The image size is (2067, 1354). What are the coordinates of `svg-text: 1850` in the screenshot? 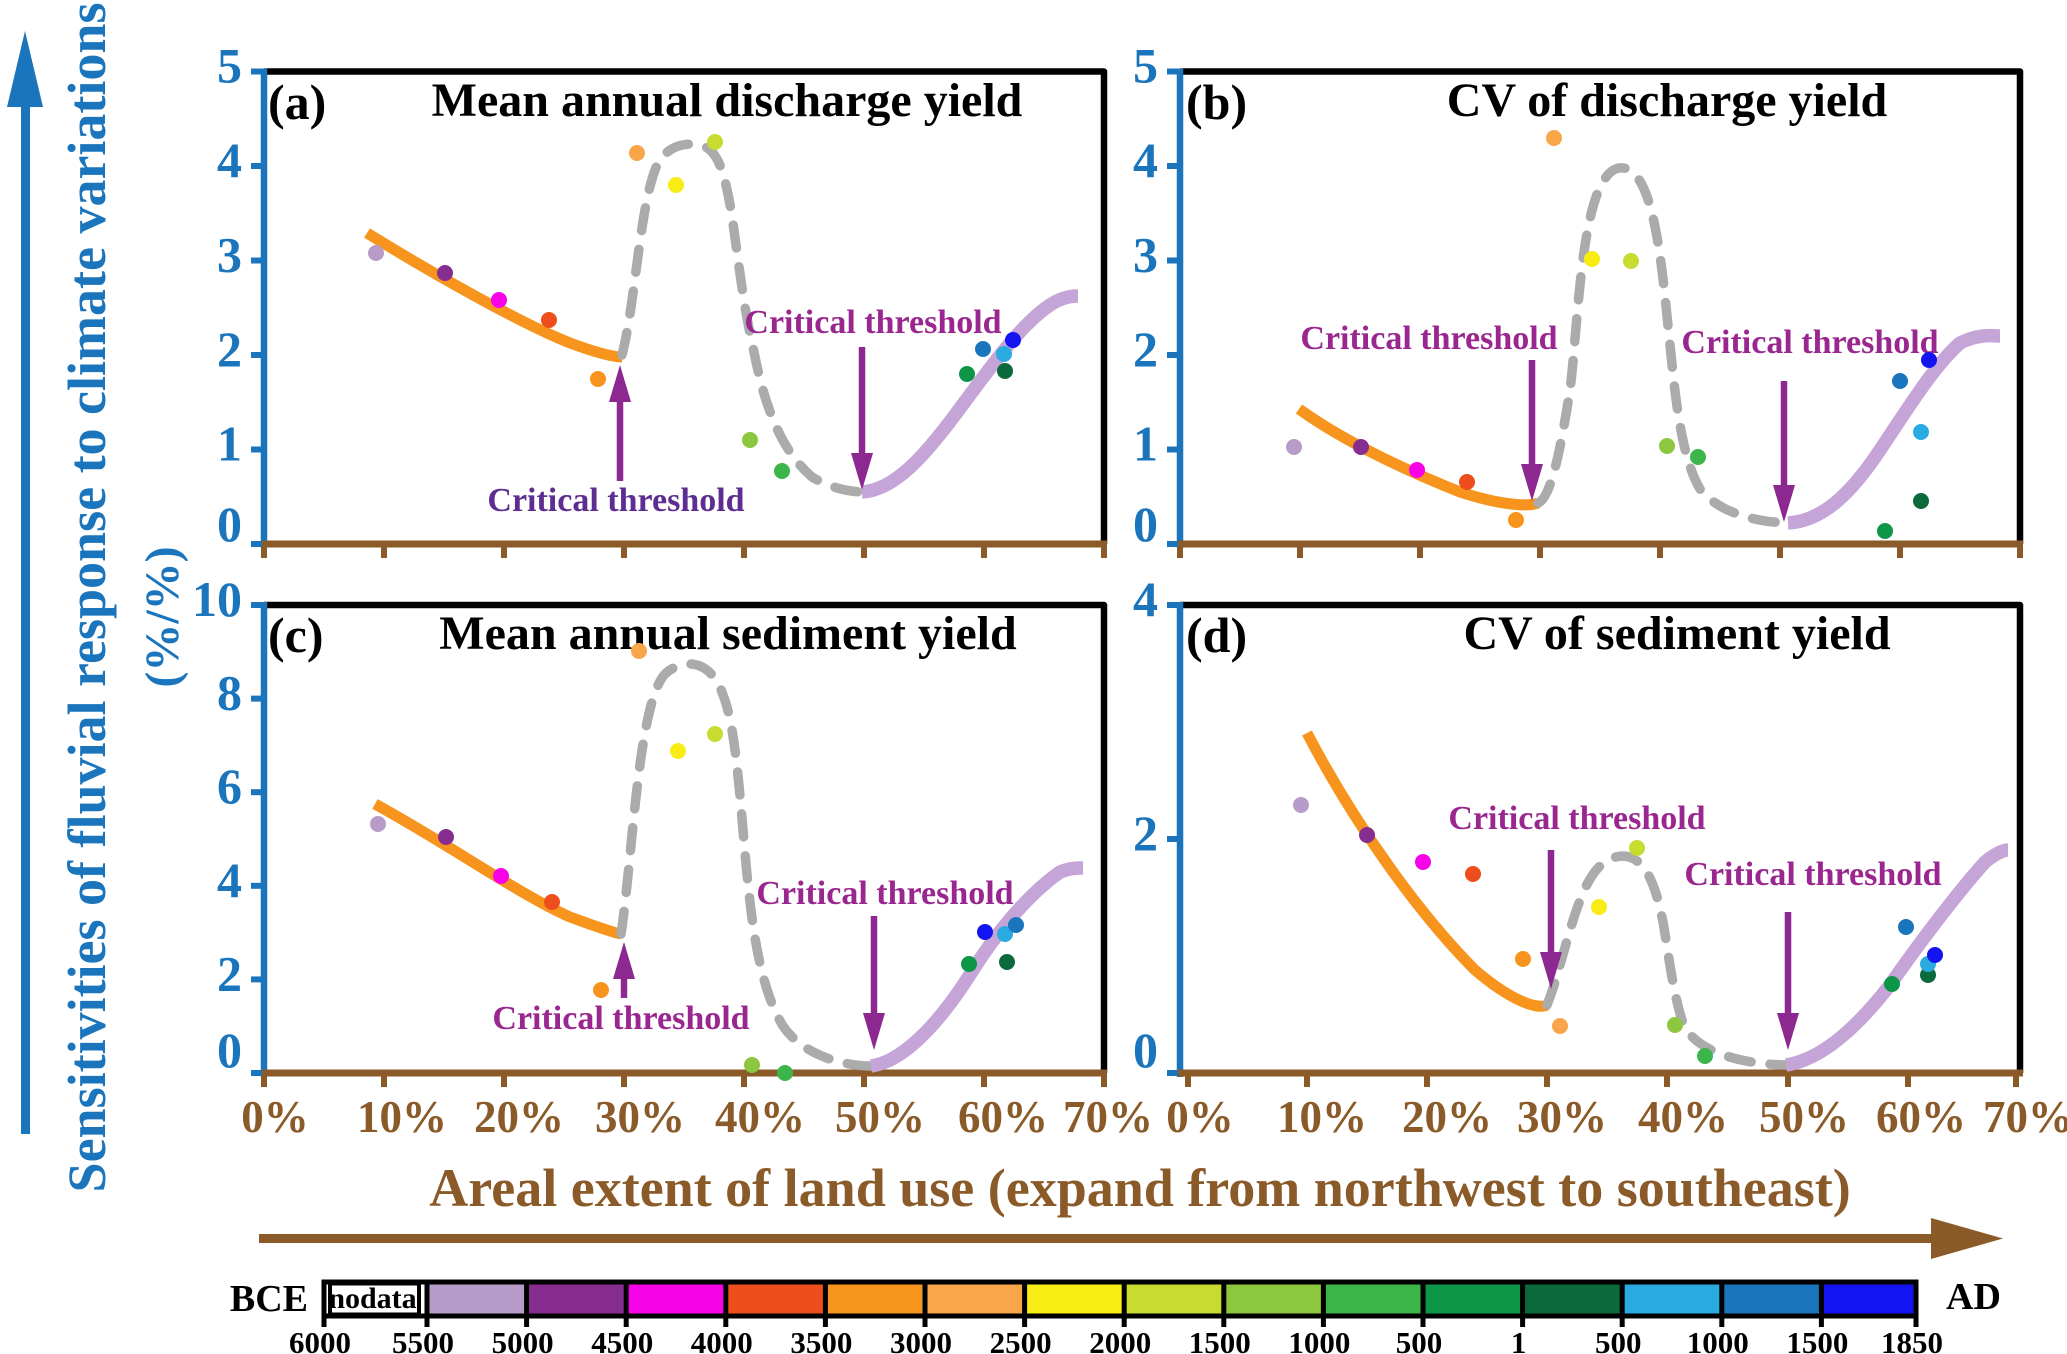 It's located at (1912, 1339).